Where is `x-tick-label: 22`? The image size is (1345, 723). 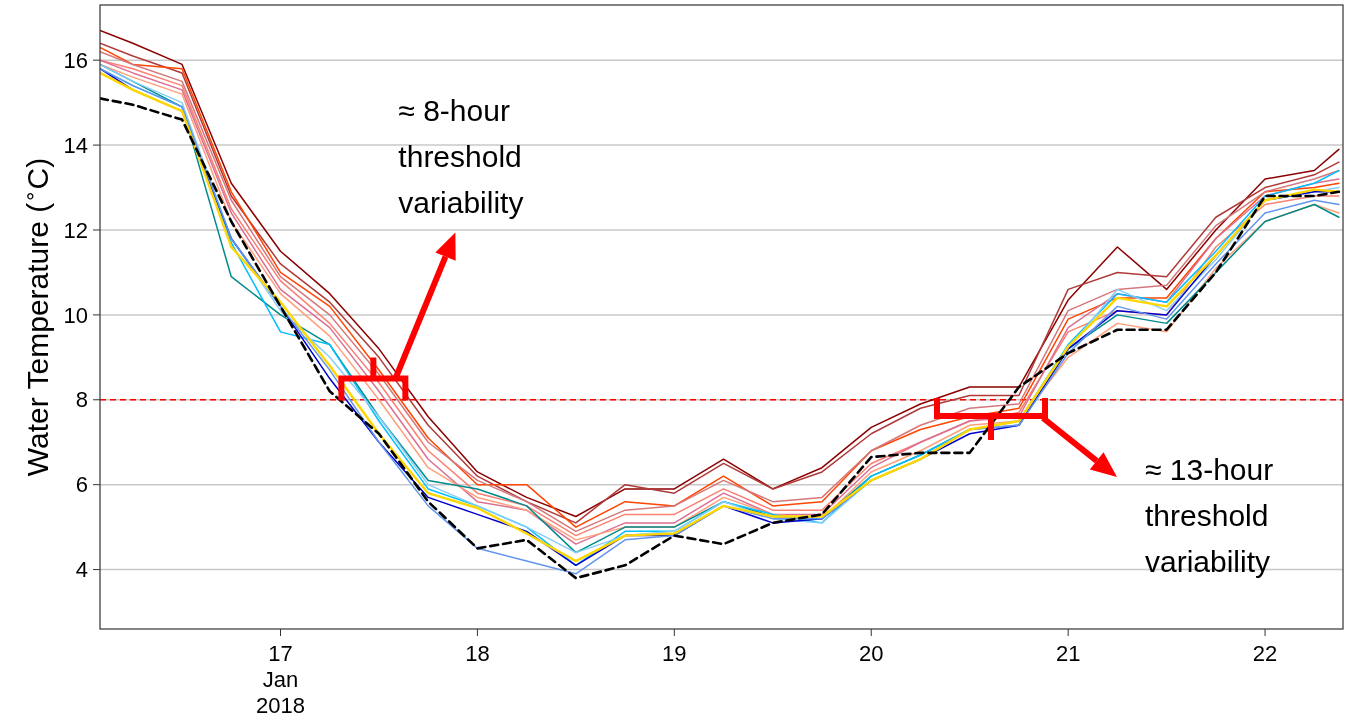 x-tick-label: 22 is located at coordinates (1265, 653).